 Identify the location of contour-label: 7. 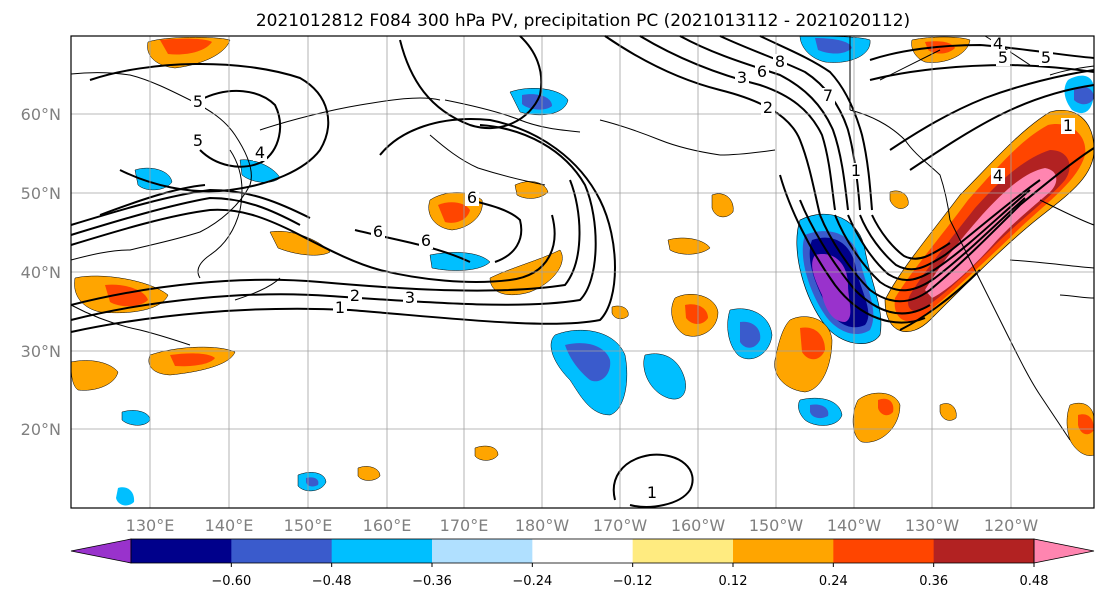
(828, 95).